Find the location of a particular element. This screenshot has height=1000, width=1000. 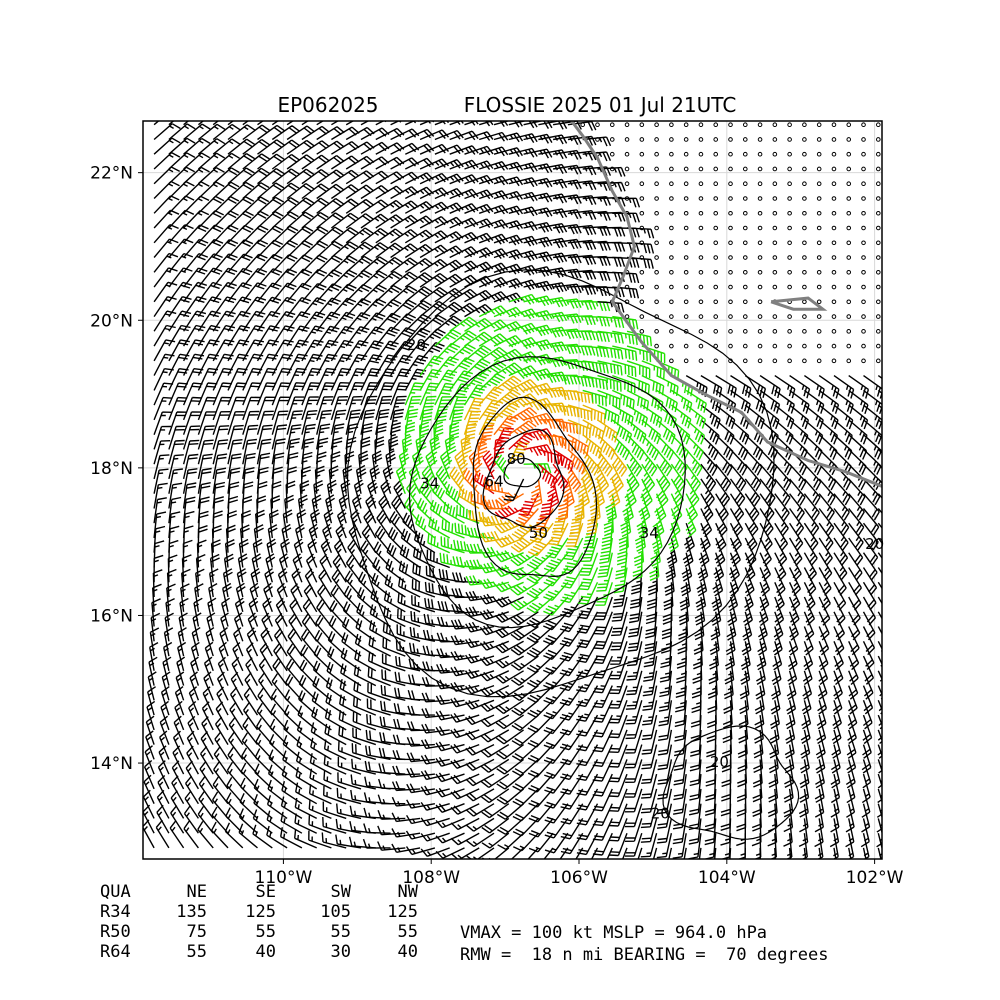

x-tick-label: 106°W is located at coordinates (579, 878).